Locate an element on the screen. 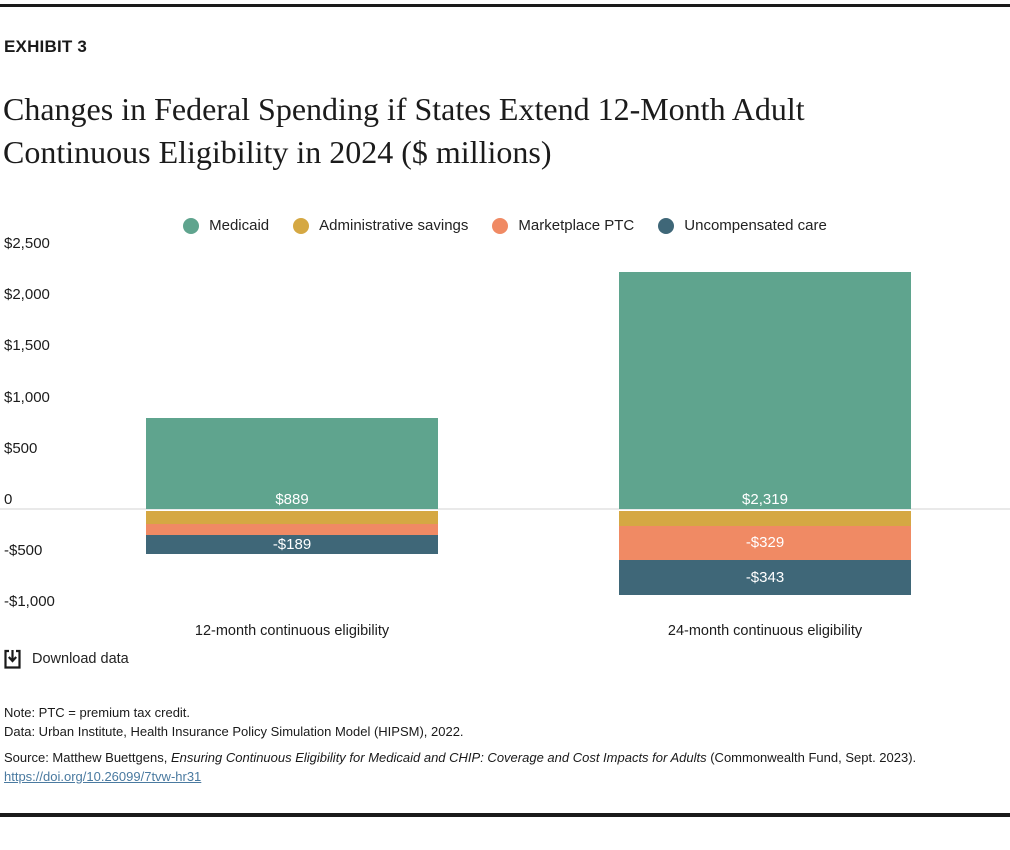 This screenshot has width=1010, height=850. y-tick-1-000: $1,000 is located at coordinates (27, 397).